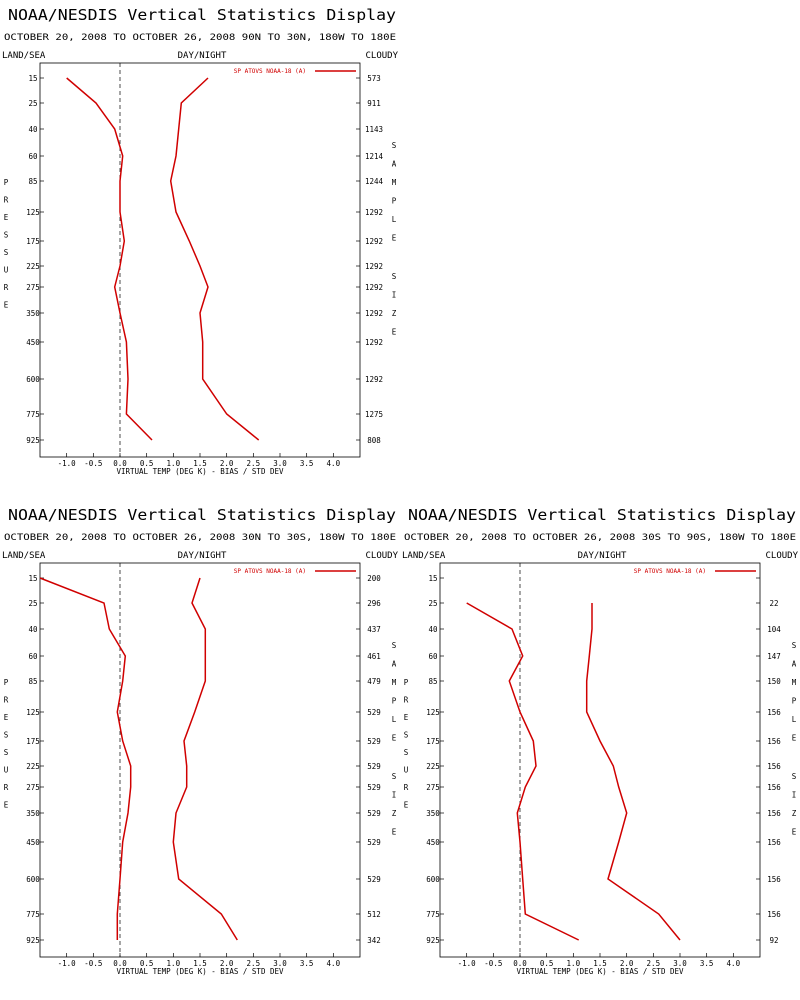 Image resolution: width=800 pixels, height=1000 pixels. Describe the element at coordinates (374, 578) in the screenshot. I see `sample-size-label: 200` at that location.